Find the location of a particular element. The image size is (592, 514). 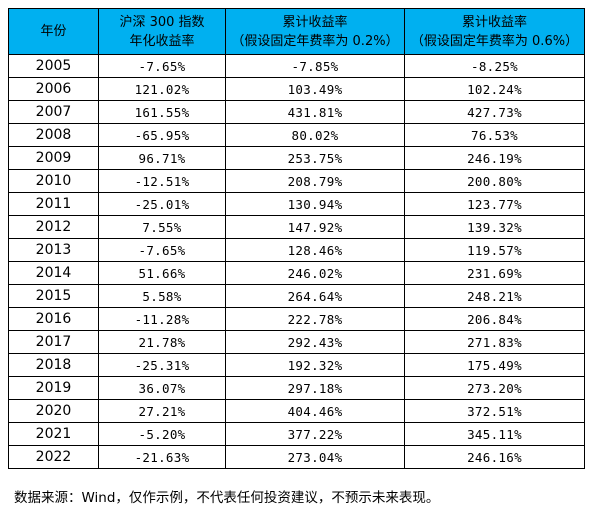

cumulative-return-0-2-cell: 147.92% is located at coordinates (315, 227).